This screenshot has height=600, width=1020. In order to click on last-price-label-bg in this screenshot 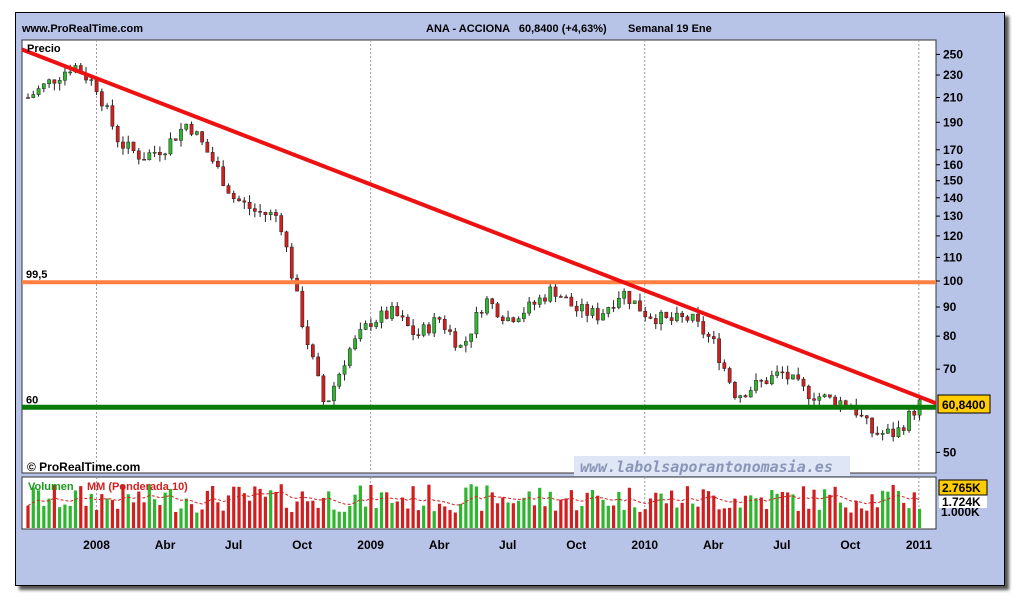, I will do `click(964, 404)`.